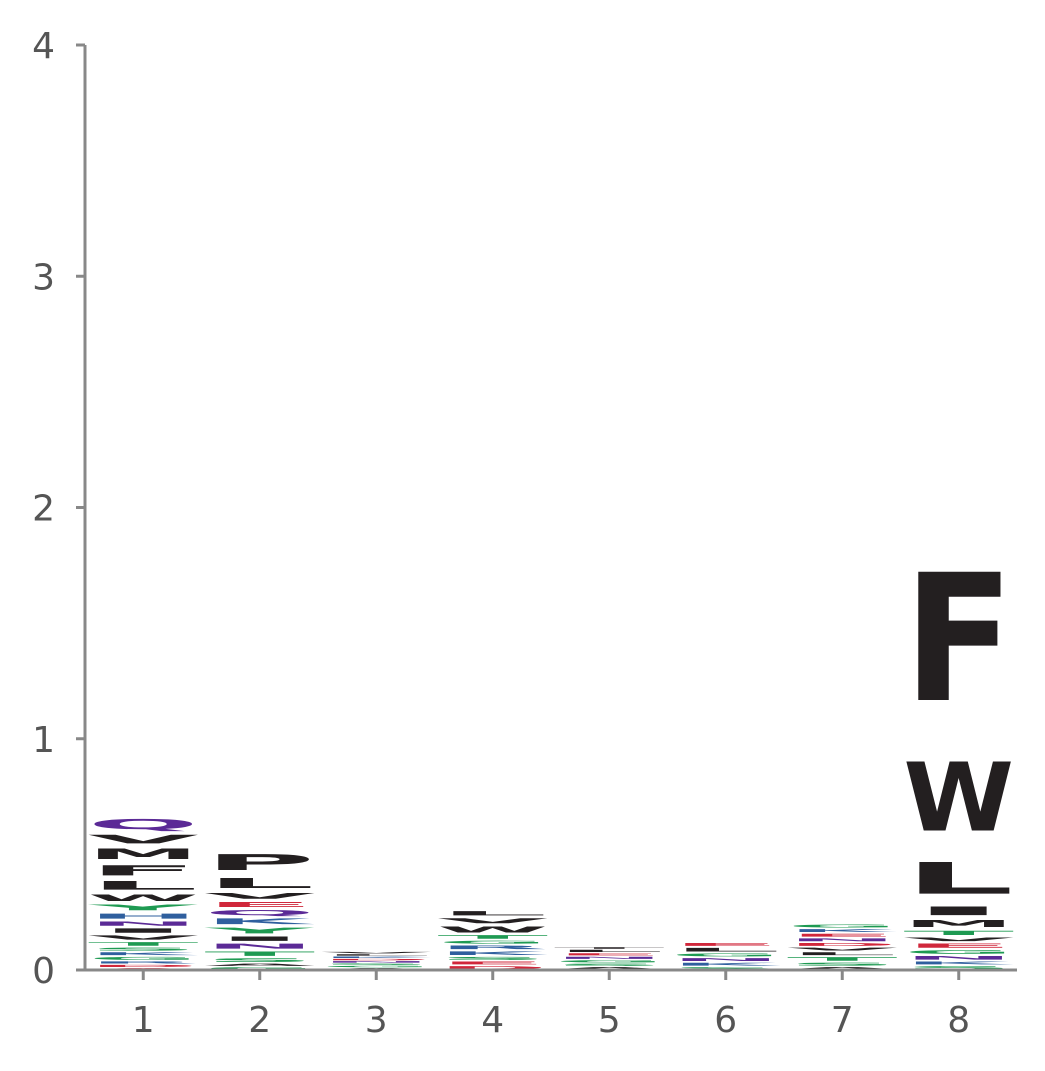  I want to click on logo-letter-pos2-N: N, so click(259, 946).